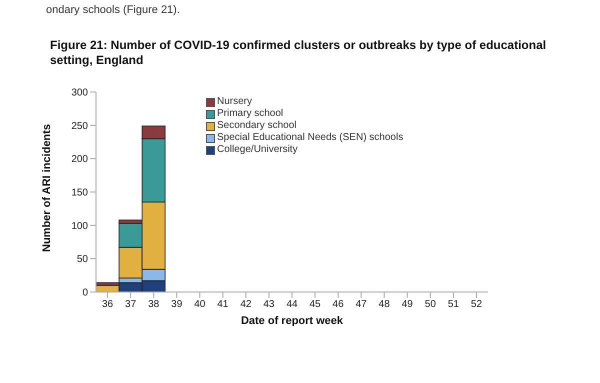  What do you see at coordinates (310, 138) in the screenshot?
I see `legend-label: Special Educational Needs (SEN) schools` at bounding box center [310, 138].